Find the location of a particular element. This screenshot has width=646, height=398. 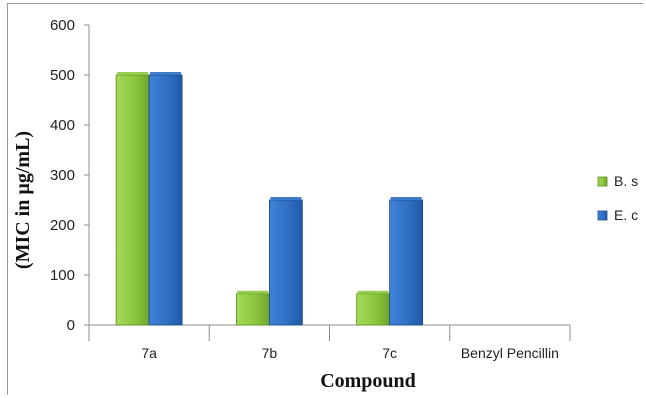

y-tick-label: 400 is located at coordinates (62, 125).